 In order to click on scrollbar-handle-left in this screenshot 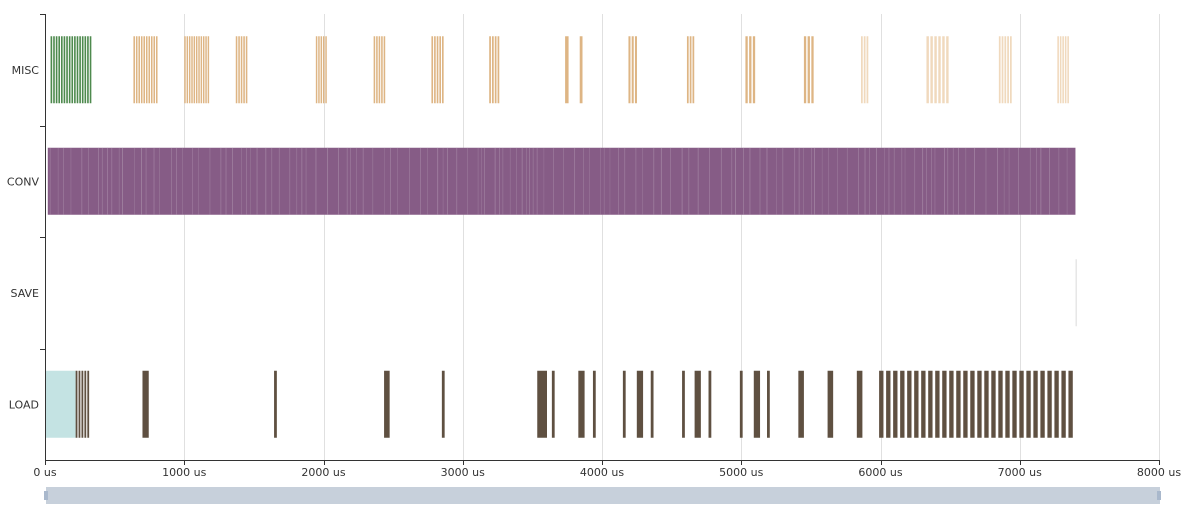, I will do `click(46, 495)`.